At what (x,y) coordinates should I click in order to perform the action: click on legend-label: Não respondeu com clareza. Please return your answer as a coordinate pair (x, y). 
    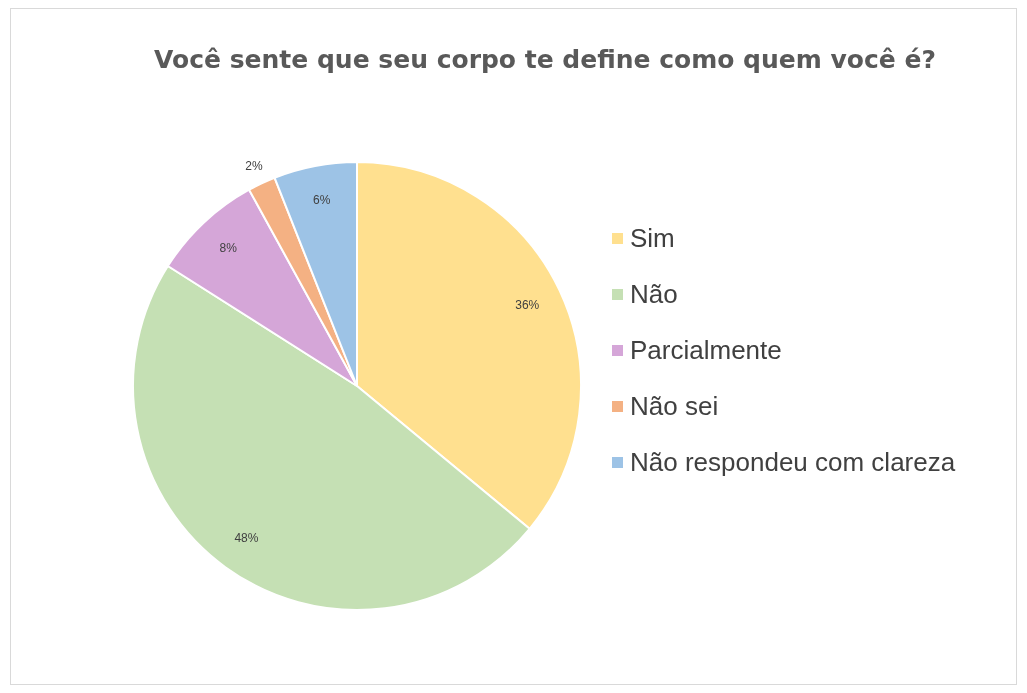
    Looking at the image, I should click on (793, 462).